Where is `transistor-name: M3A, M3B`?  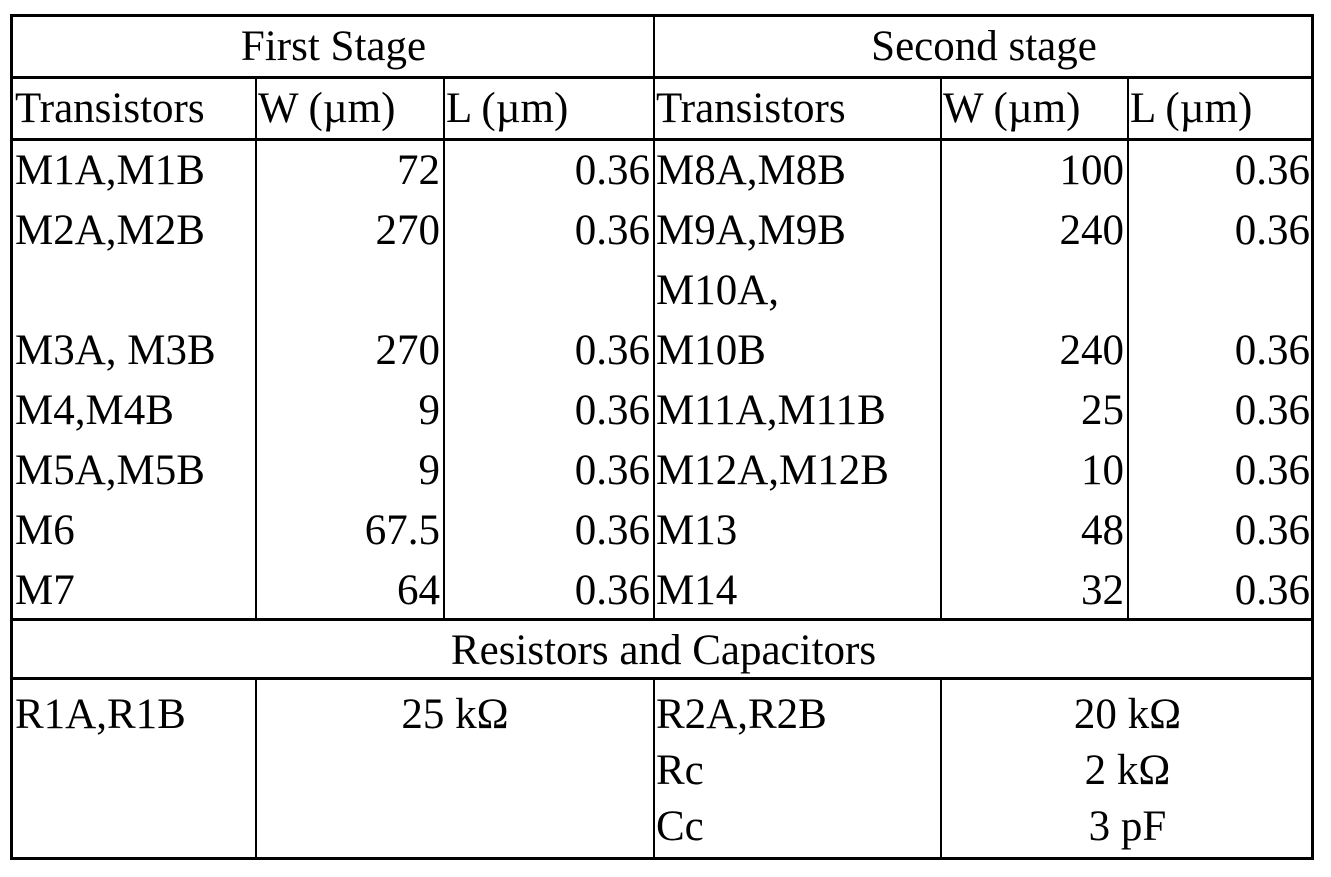
transistor-name: M3A, M3B is located at coordinates (134, 351).